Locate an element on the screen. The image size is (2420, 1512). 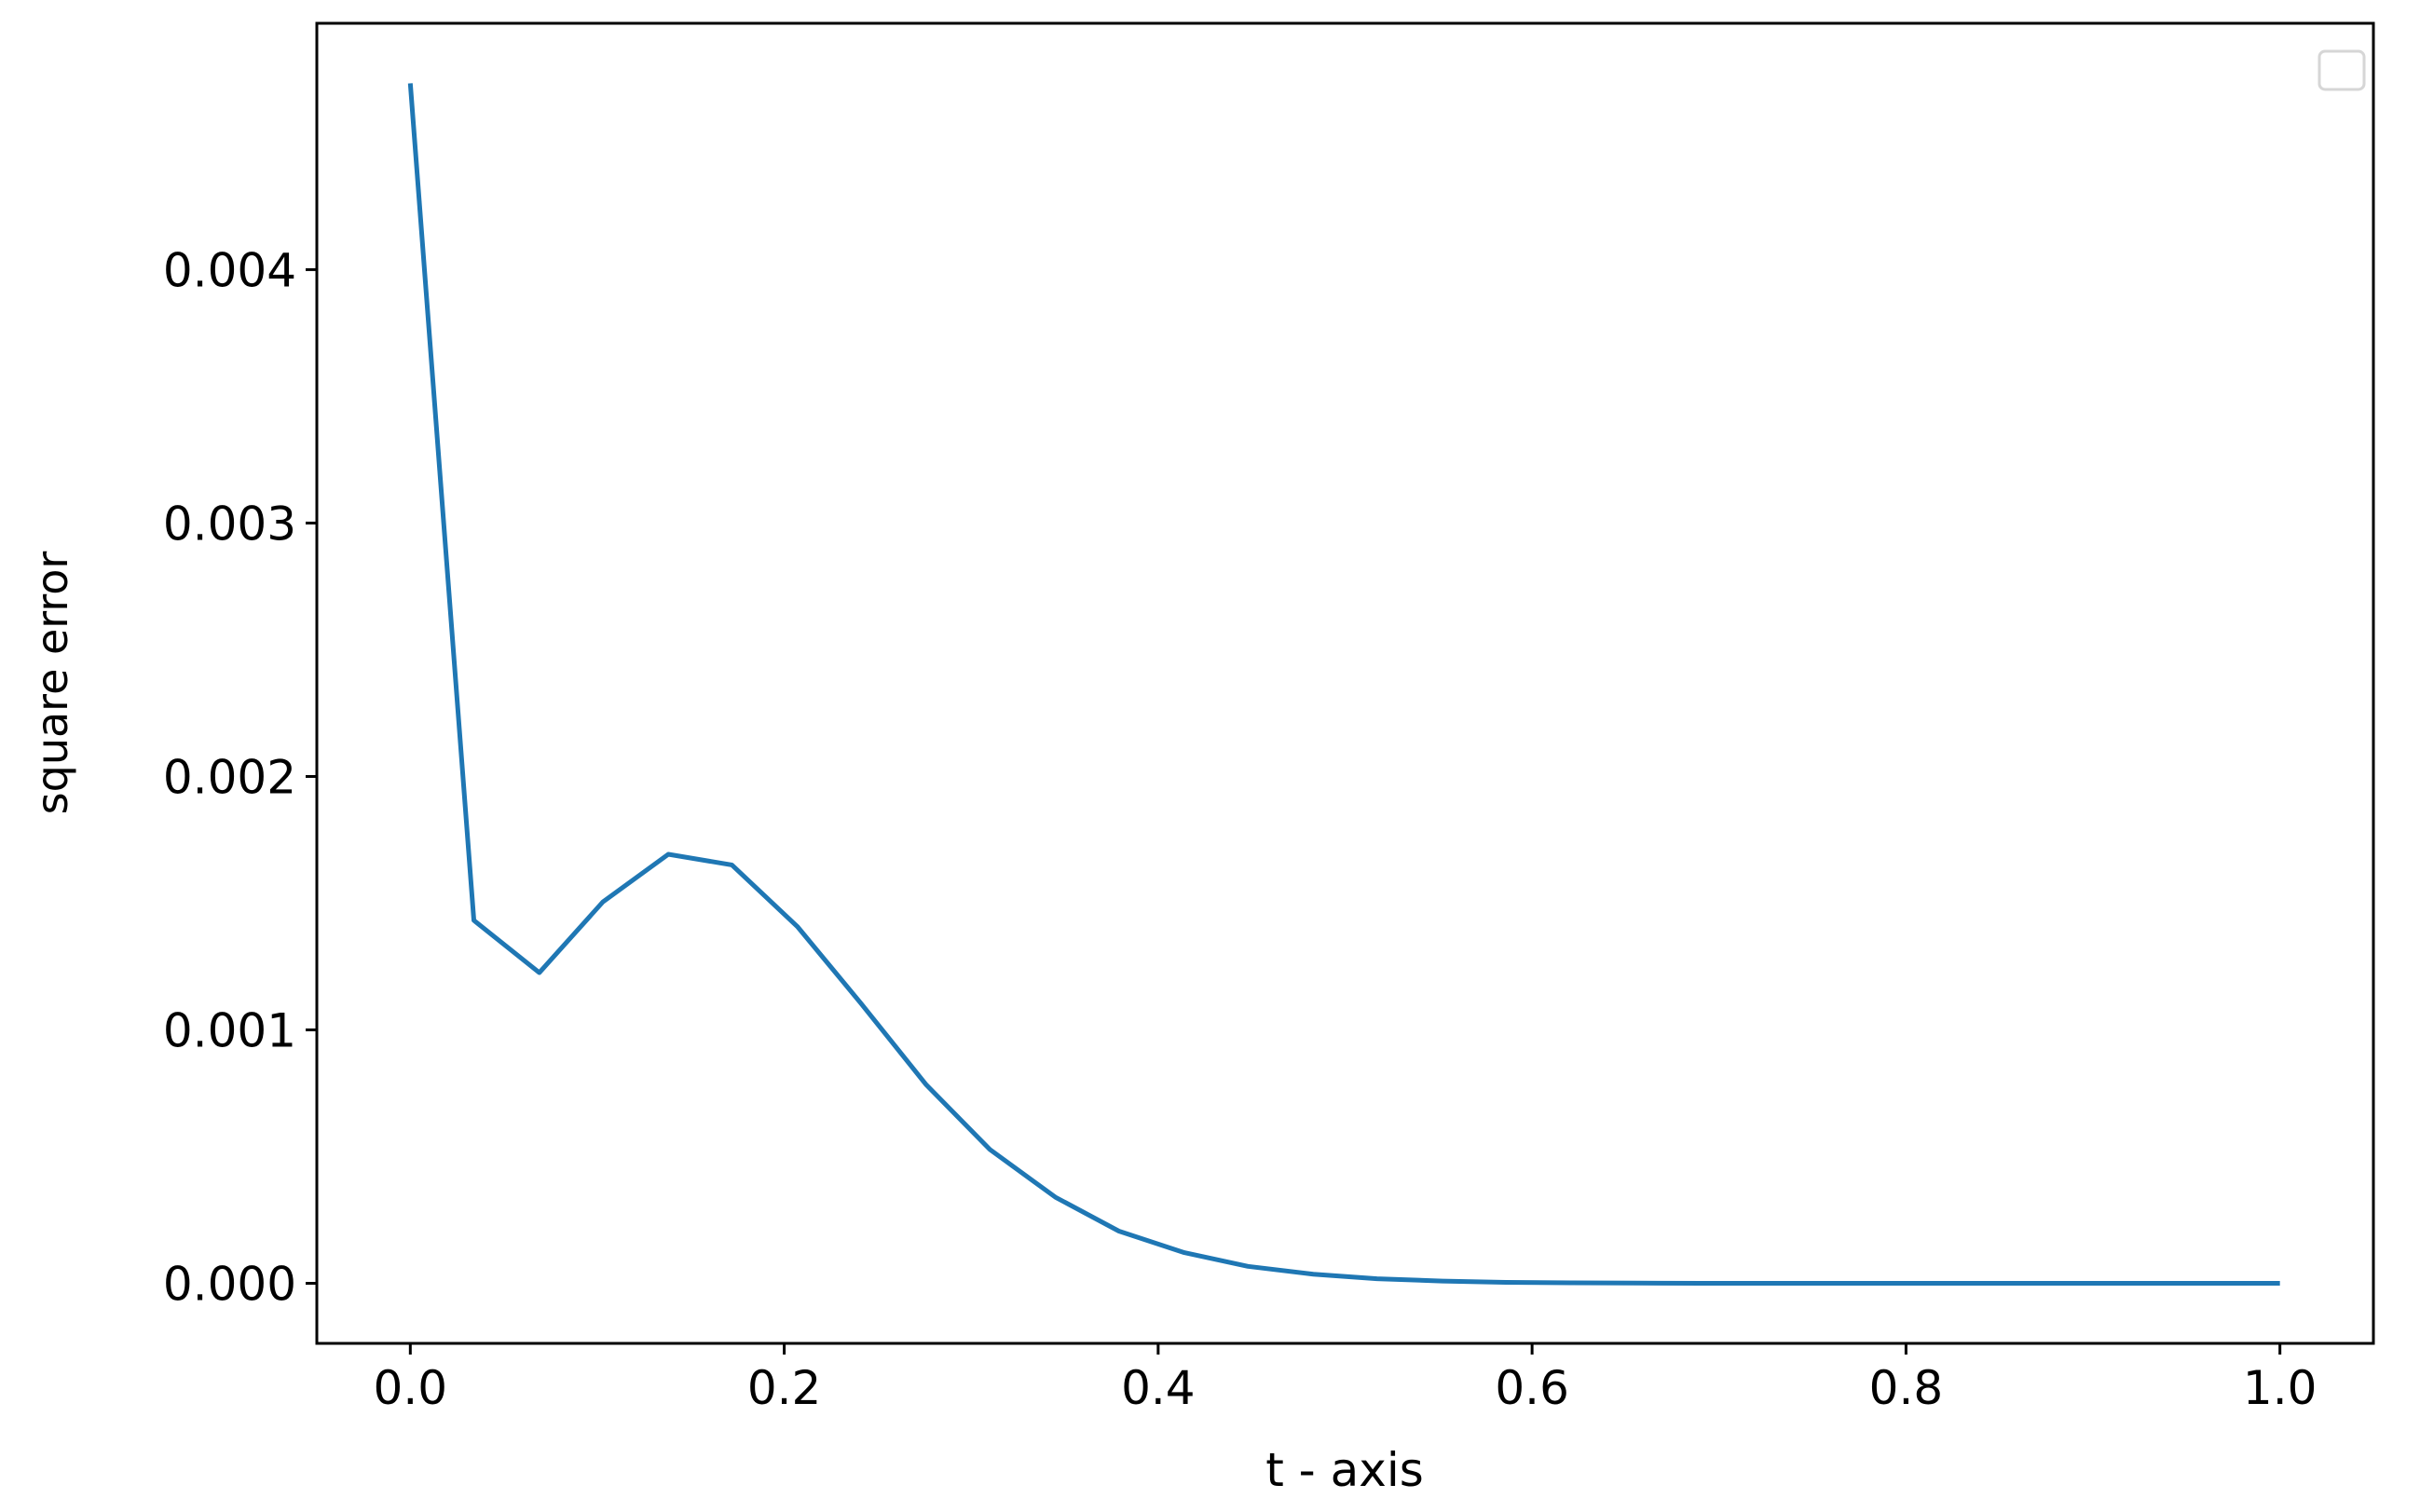
y-tick-label: 0.003 is located at coordinates (229, 524).